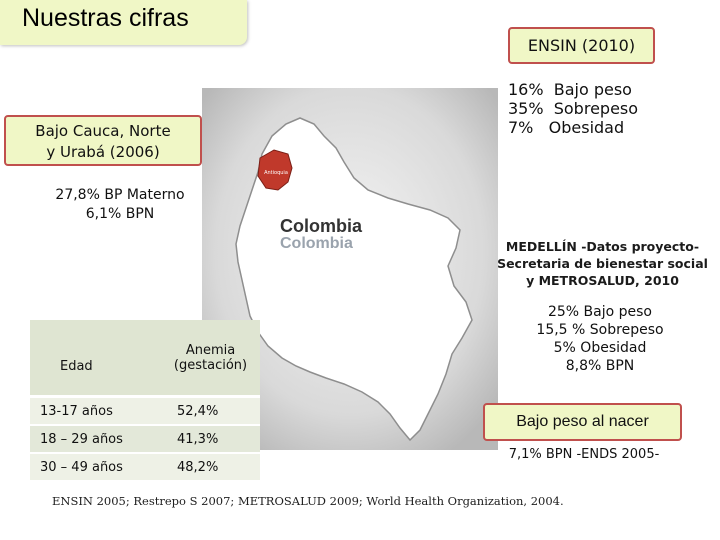 The width and height of the screenshot is (720, 540). I want to click on table-row: 30 – 49 años 48,2%, so click(145, 467).